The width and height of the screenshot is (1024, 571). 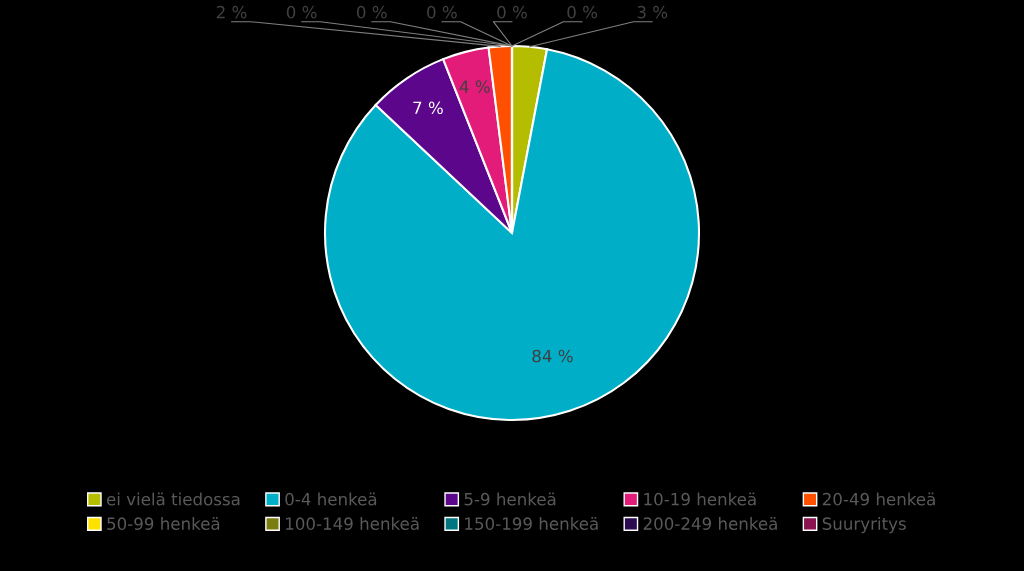 I want to click on legend-label: 0-4 henkeä, so click(x=331, y=499).